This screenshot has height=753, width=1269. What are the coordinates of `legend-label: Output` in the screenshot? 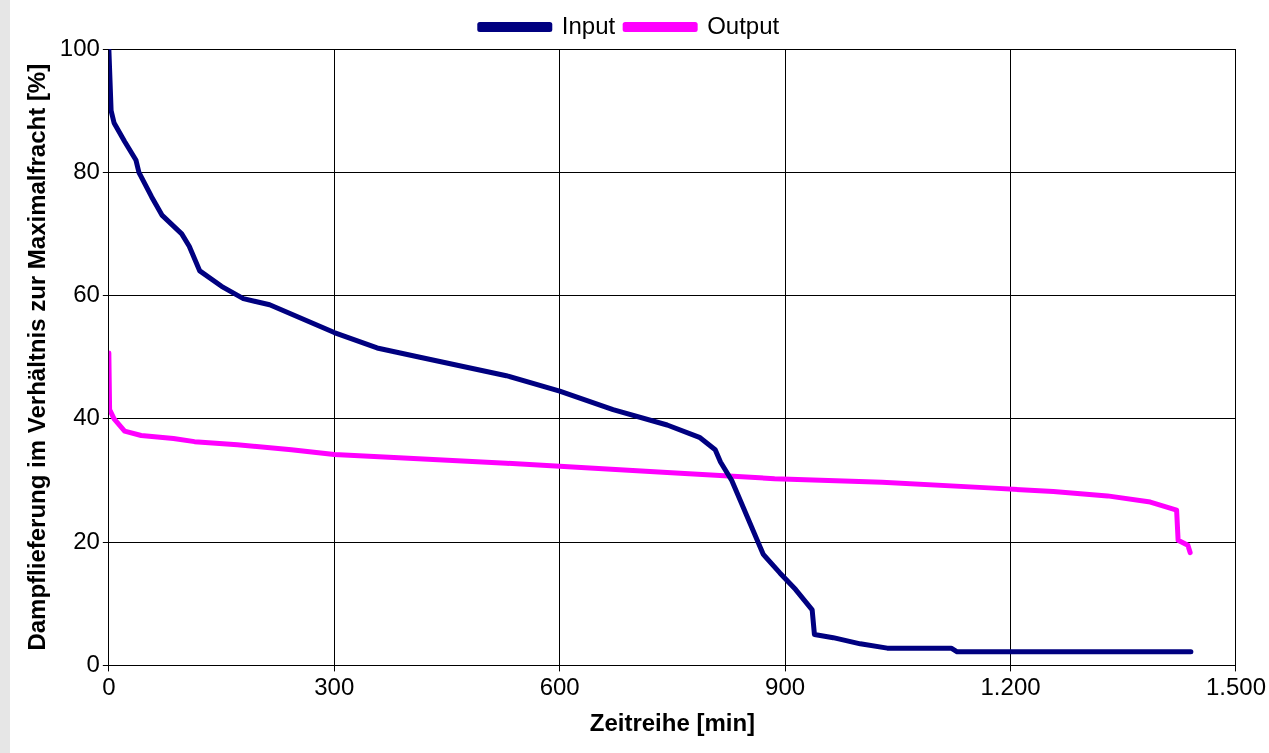 It's located at (743, 25).